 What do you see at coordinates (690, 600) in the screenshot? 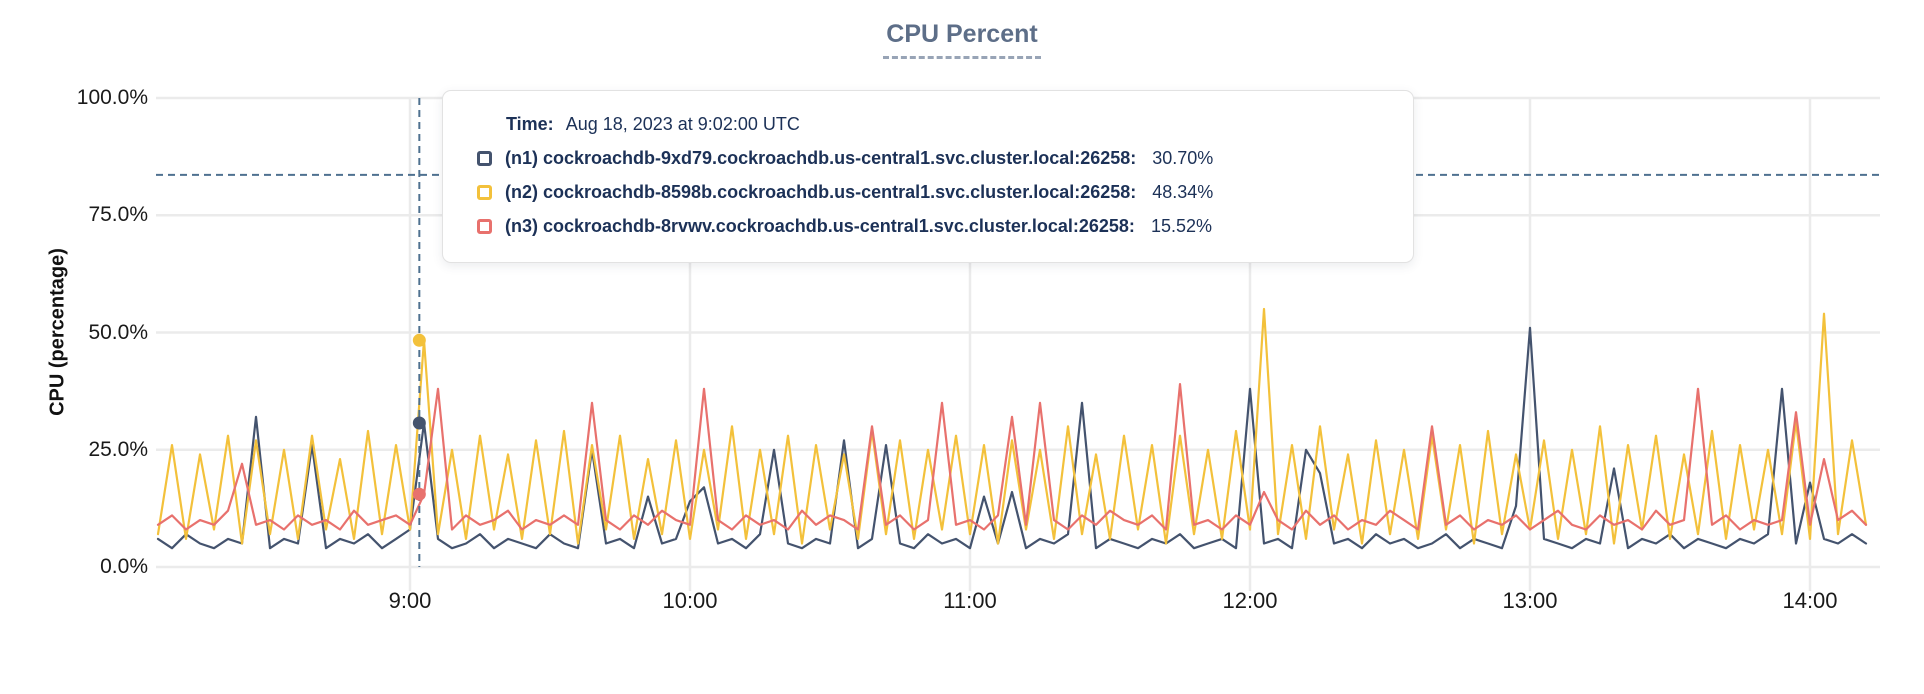
I see `x-tick-label-10:00: 10:00` at bounding box center [690, 600].